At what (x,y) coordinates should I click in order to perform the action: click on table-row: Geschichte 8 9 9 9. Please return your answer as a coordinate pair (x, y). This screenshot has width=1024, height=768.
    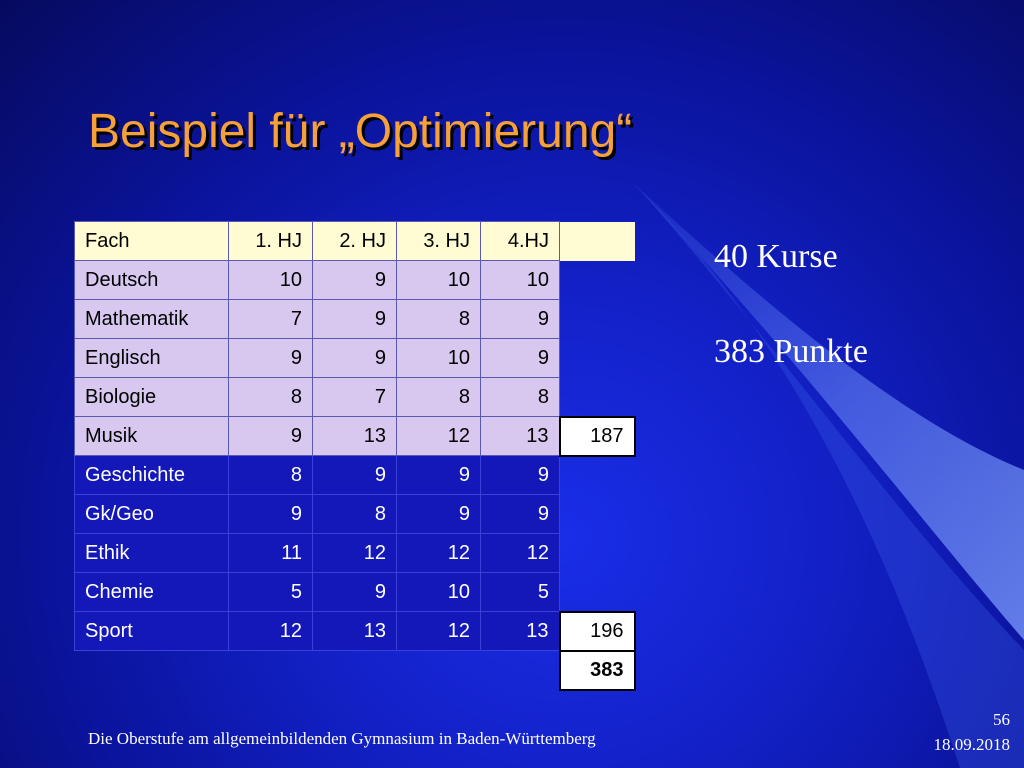
    Looking at the image, I should click on (354, 475).